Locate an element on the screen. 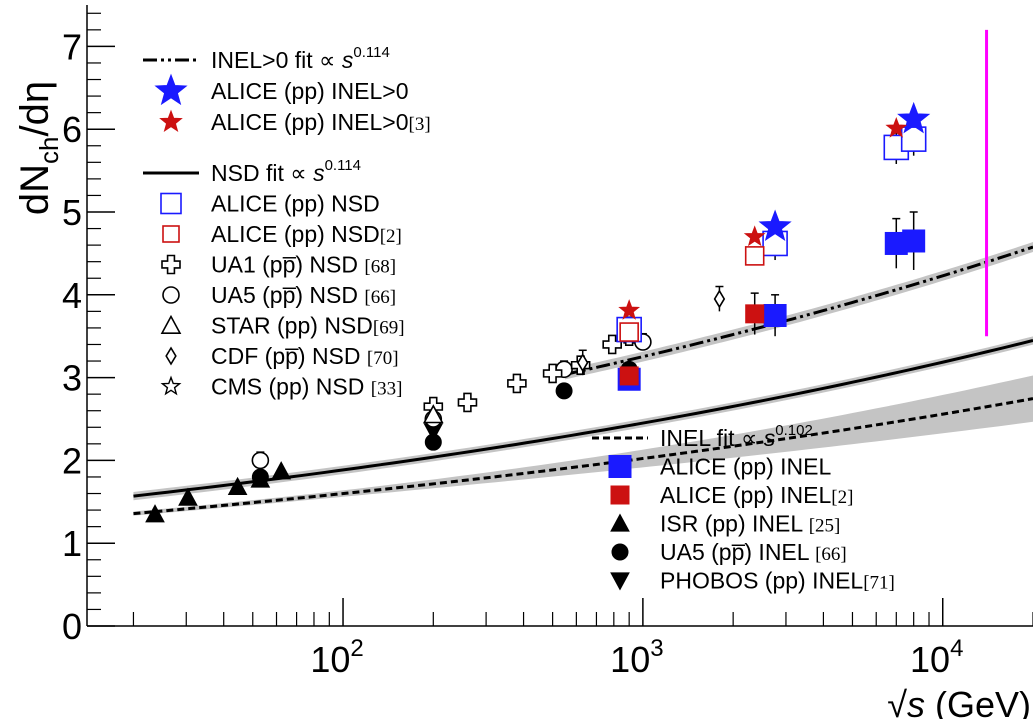 The height and width of the screenshot is (719, 1033). legend-nsd-label-3: UA1 (pp̅) NSD [68] is located at coordinates (303, 265).